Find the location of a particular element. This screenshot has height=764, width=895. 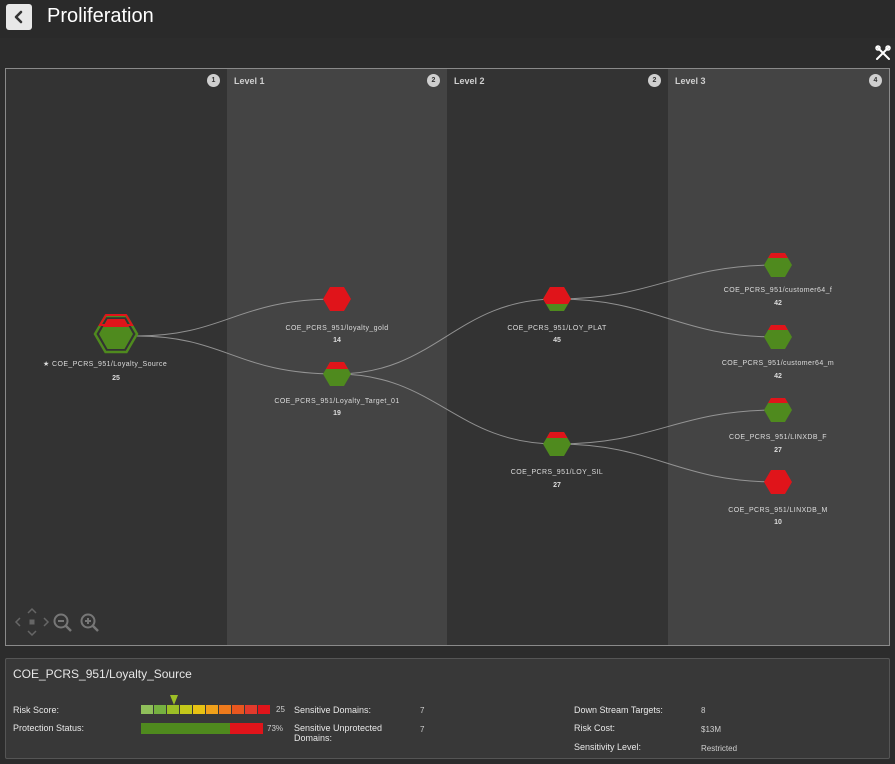

page-header: Proliferation is located at coordinates (447, 19).